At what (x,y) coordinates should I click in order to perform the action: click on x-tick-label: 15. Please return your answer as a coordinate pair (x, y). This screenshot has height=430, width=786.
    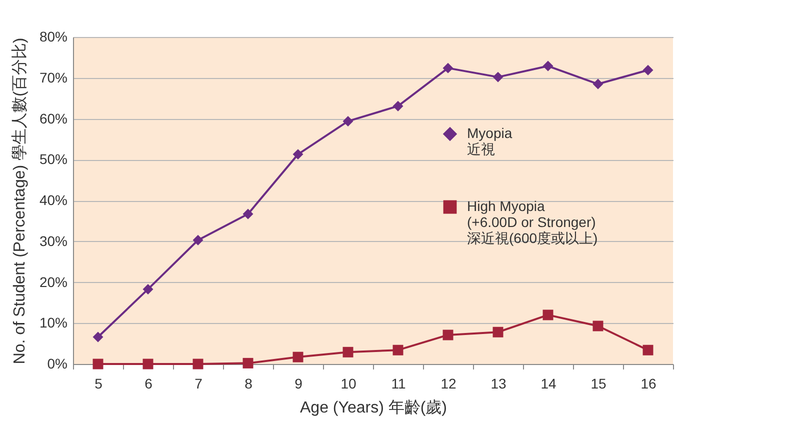
    Looking at the image, I should click on (598, 384).